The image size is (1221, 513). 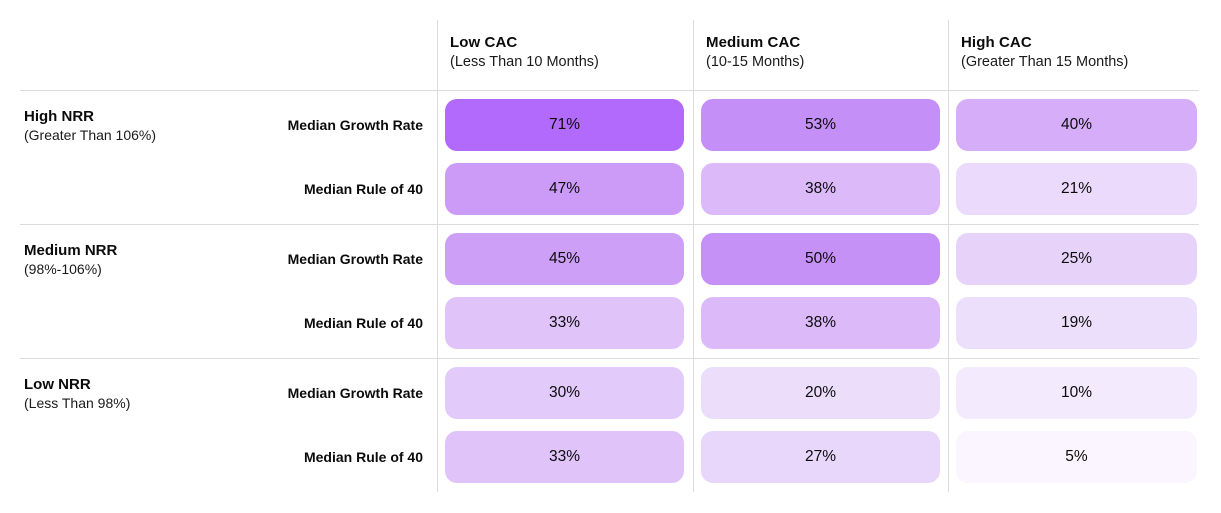 I want to click on heatmap-cell: 30%, so click(x=564, y=393).